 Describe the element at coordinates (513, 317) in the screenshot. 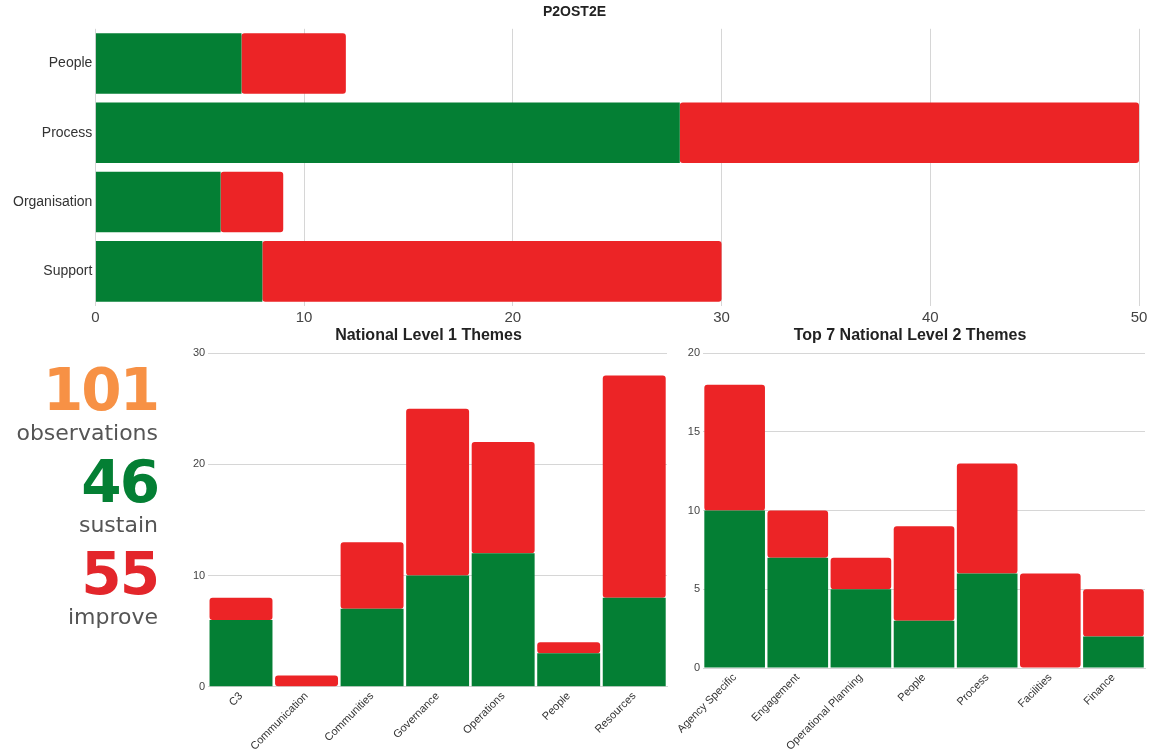

I see `x-tick-label: 20` at that location.